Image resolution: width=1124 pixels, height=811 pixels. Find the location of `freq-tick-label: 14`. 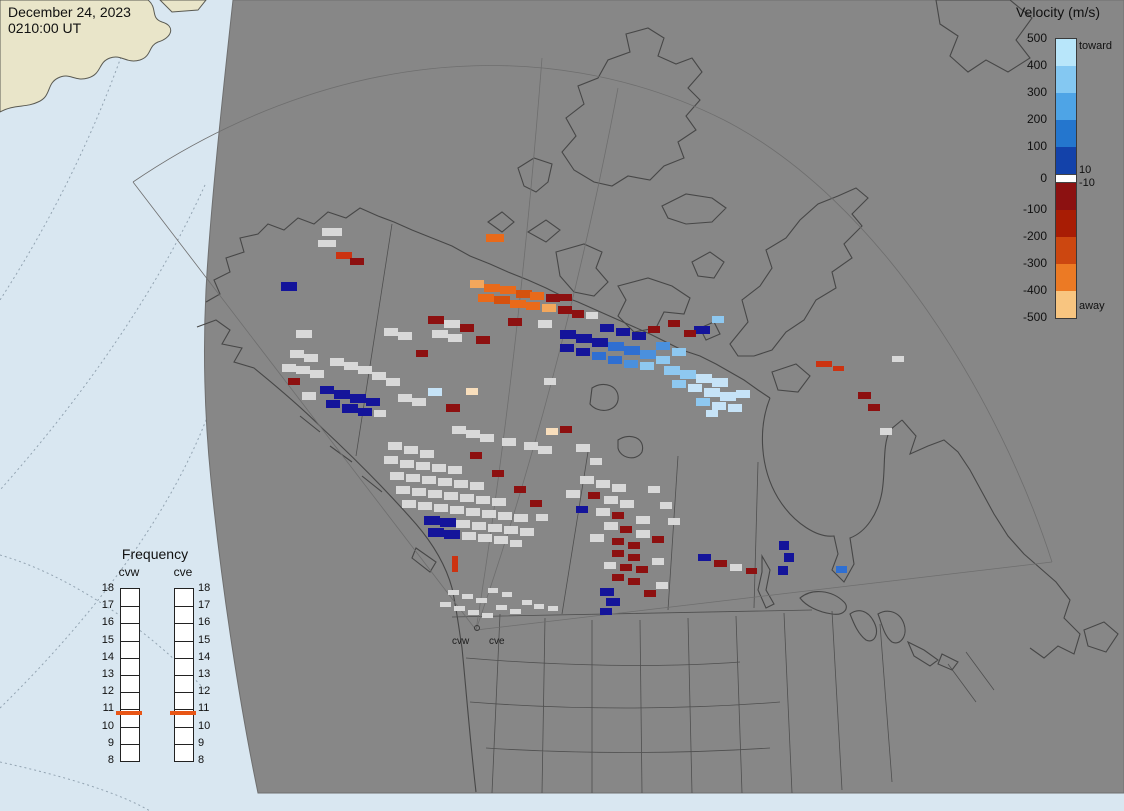

freq-tick-label: 14 is located at coordinates (204, 656).